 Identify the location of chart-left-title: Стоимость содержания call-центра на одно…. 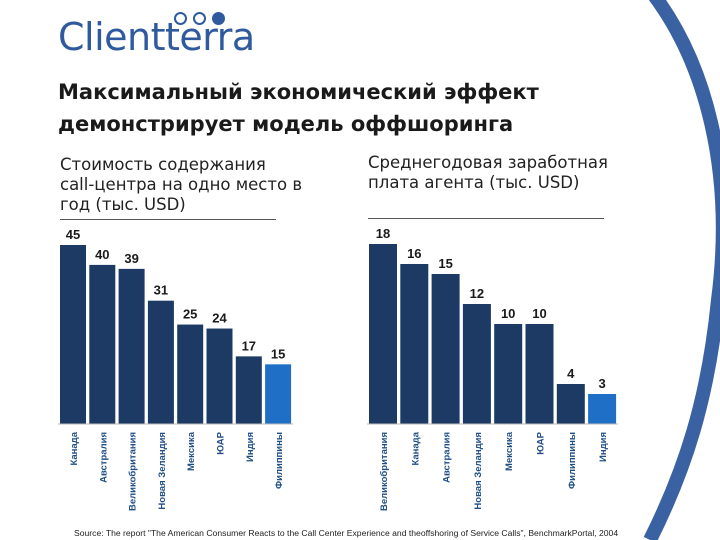
(181, 184).